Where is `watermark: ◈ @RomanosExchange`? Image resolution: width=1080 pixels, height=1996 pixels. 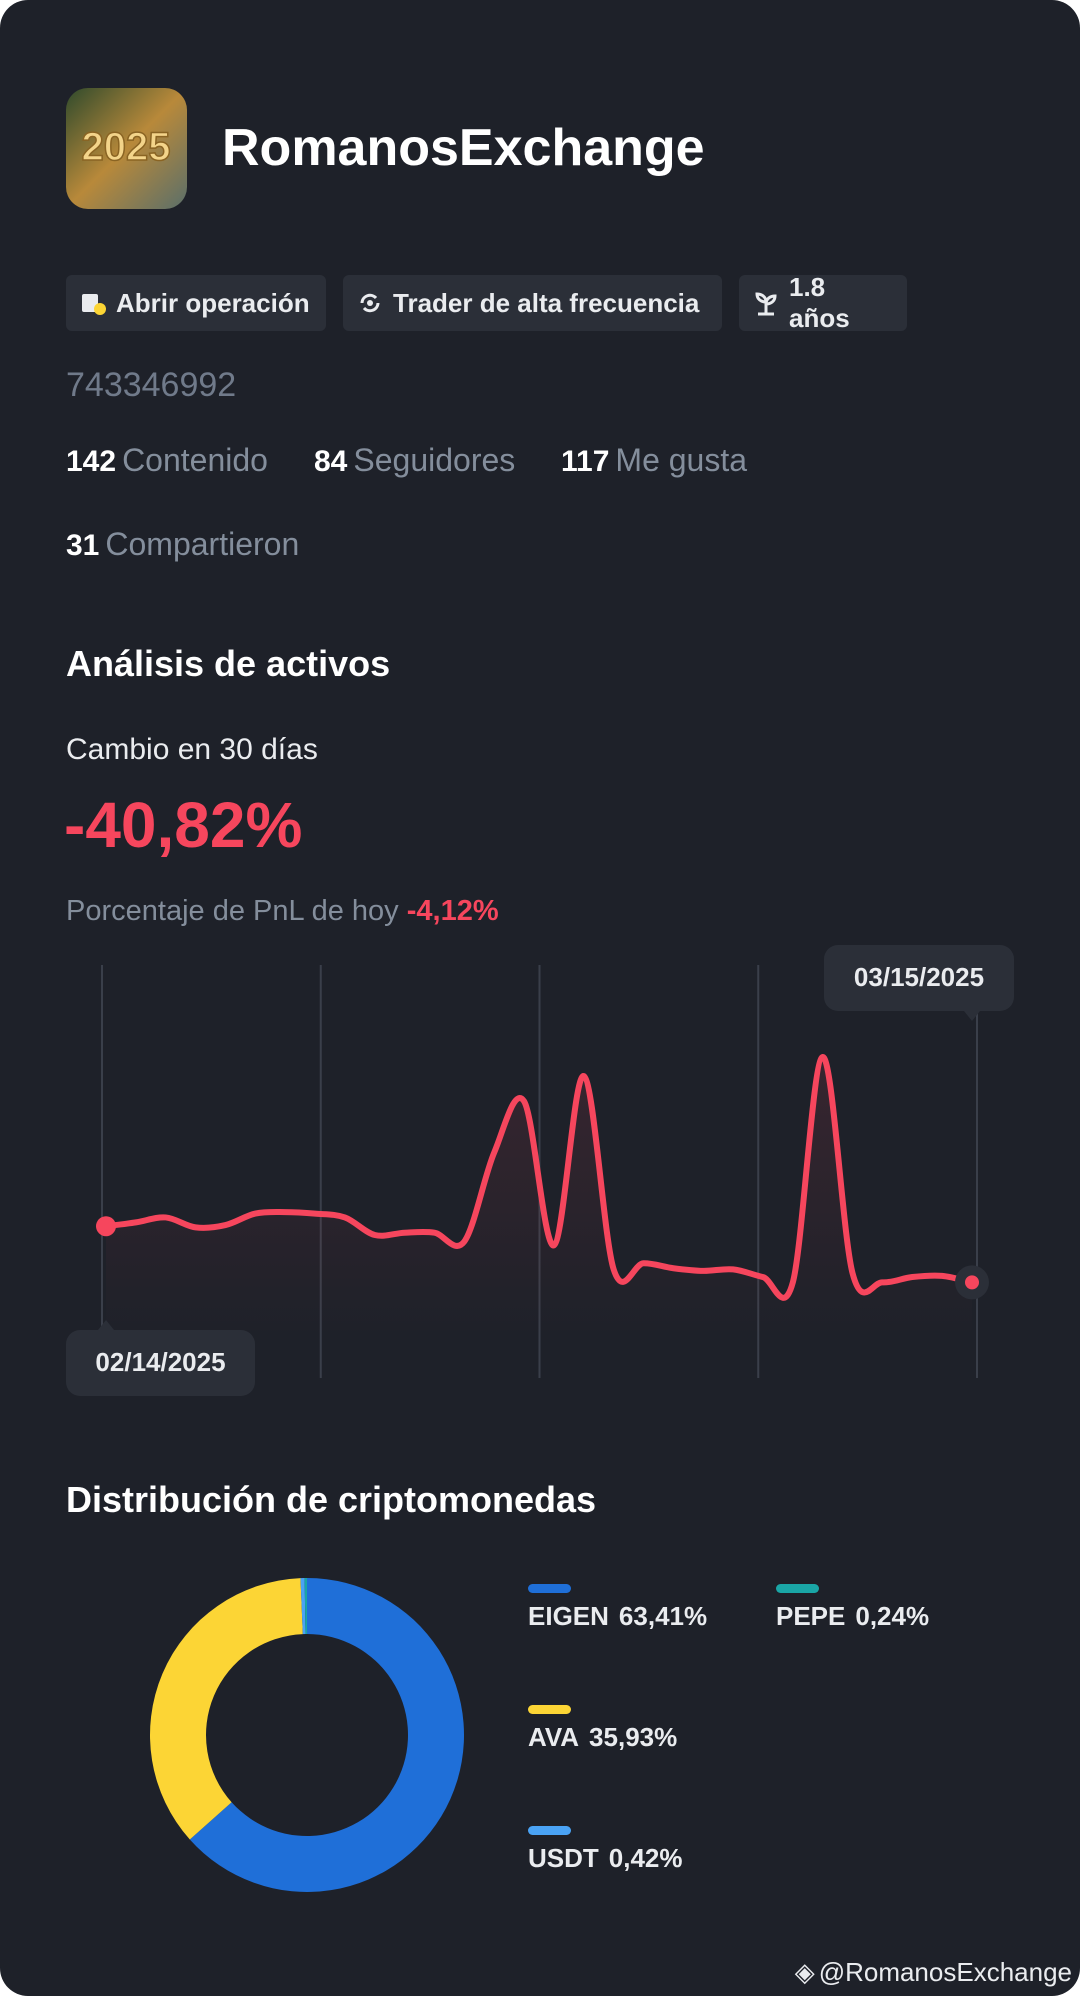 watermark: ◈ @RomanosExchange is located at coordinates (933, 1972).